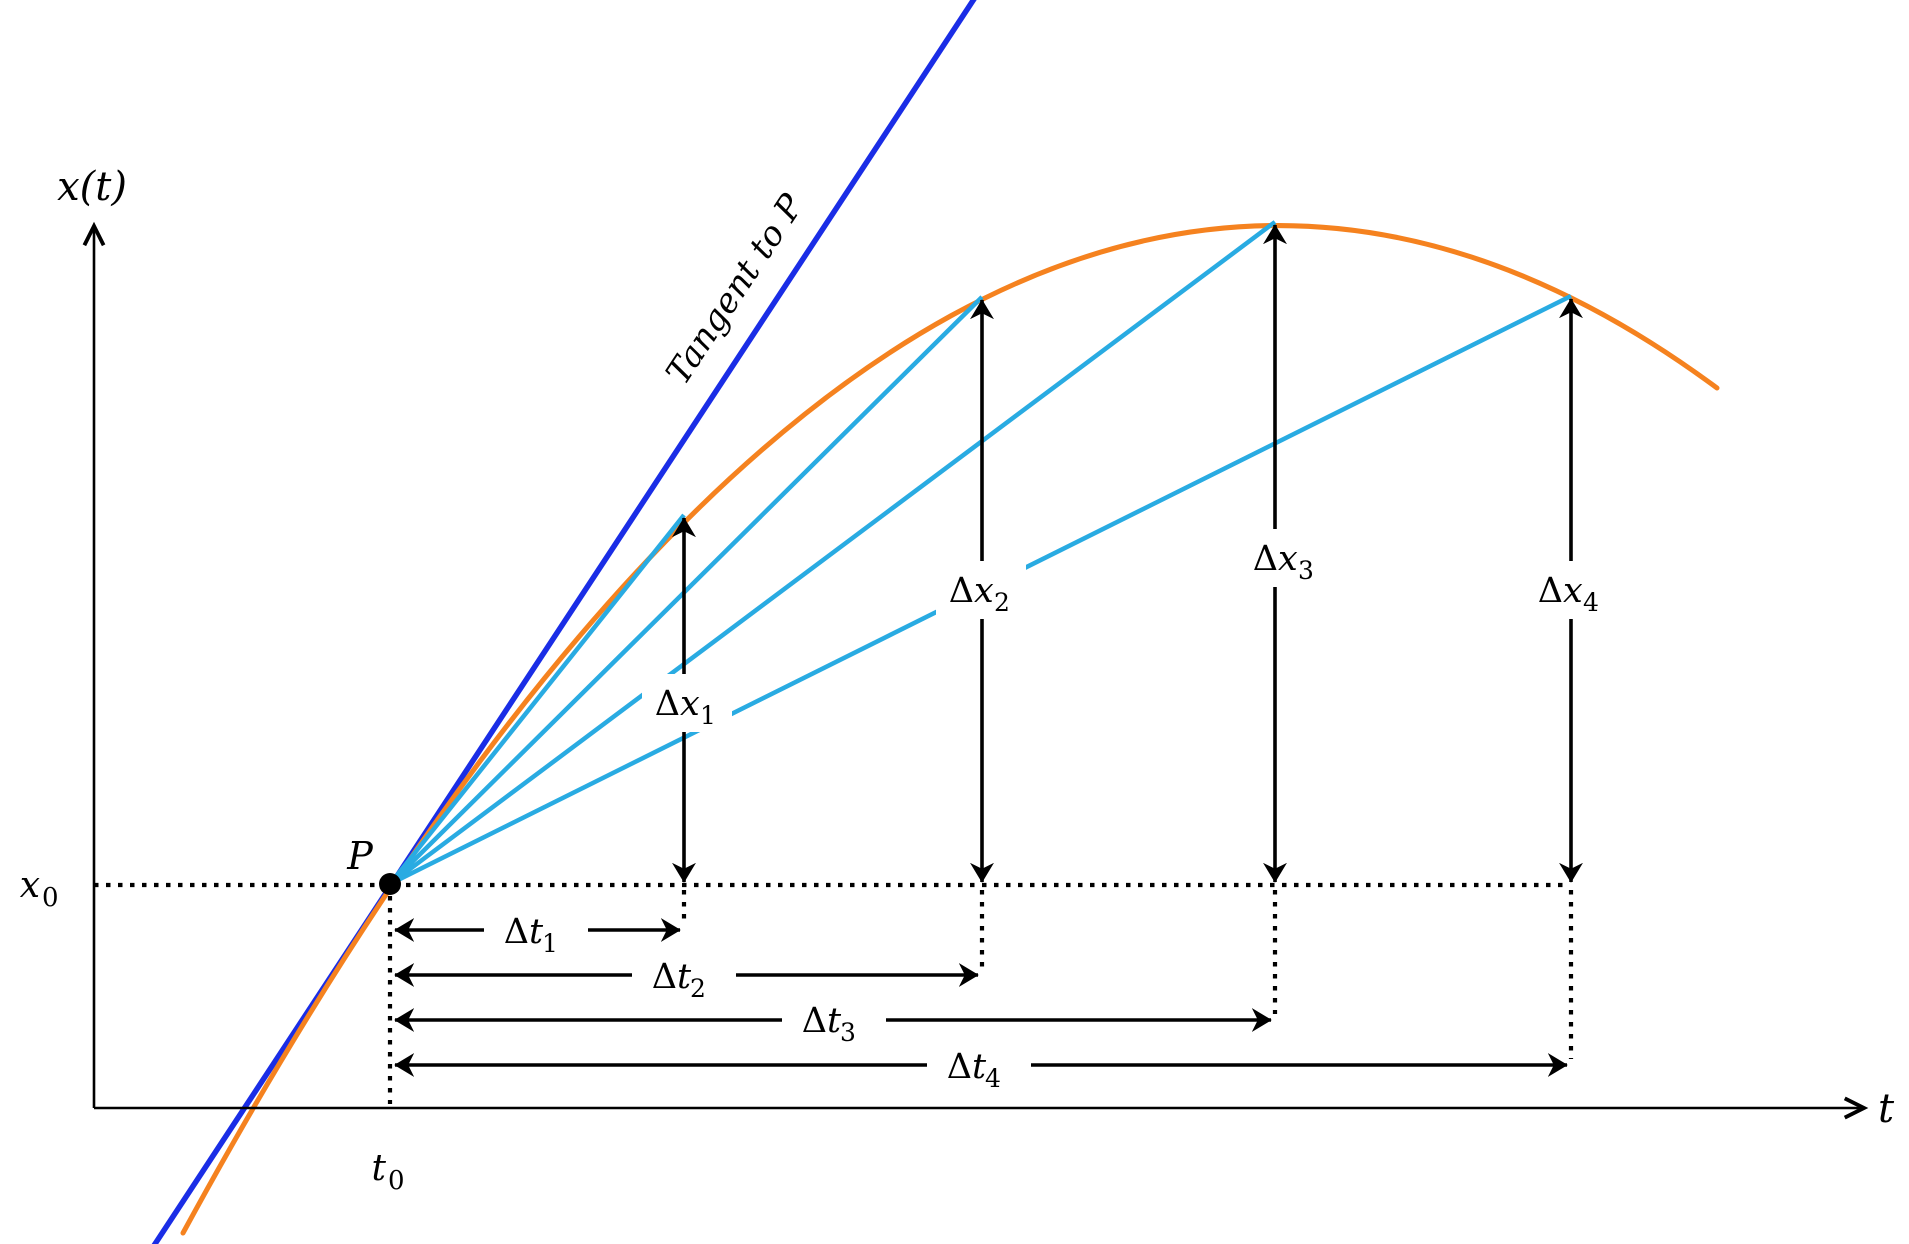 The height and width of the screenshot is (1244, 1909). I want to click on dt3-label-mask, so click(834, 1020).